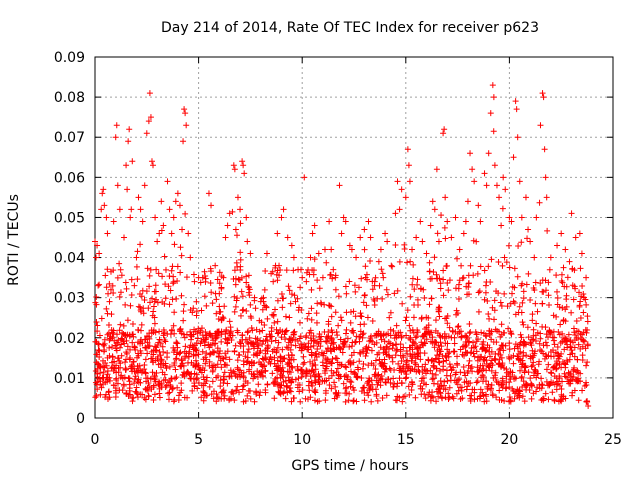  What do you see at coordinates (69, 178) in the screenshot?
I see `y-tick-label: 0.06` at bounding box center [69, 178].